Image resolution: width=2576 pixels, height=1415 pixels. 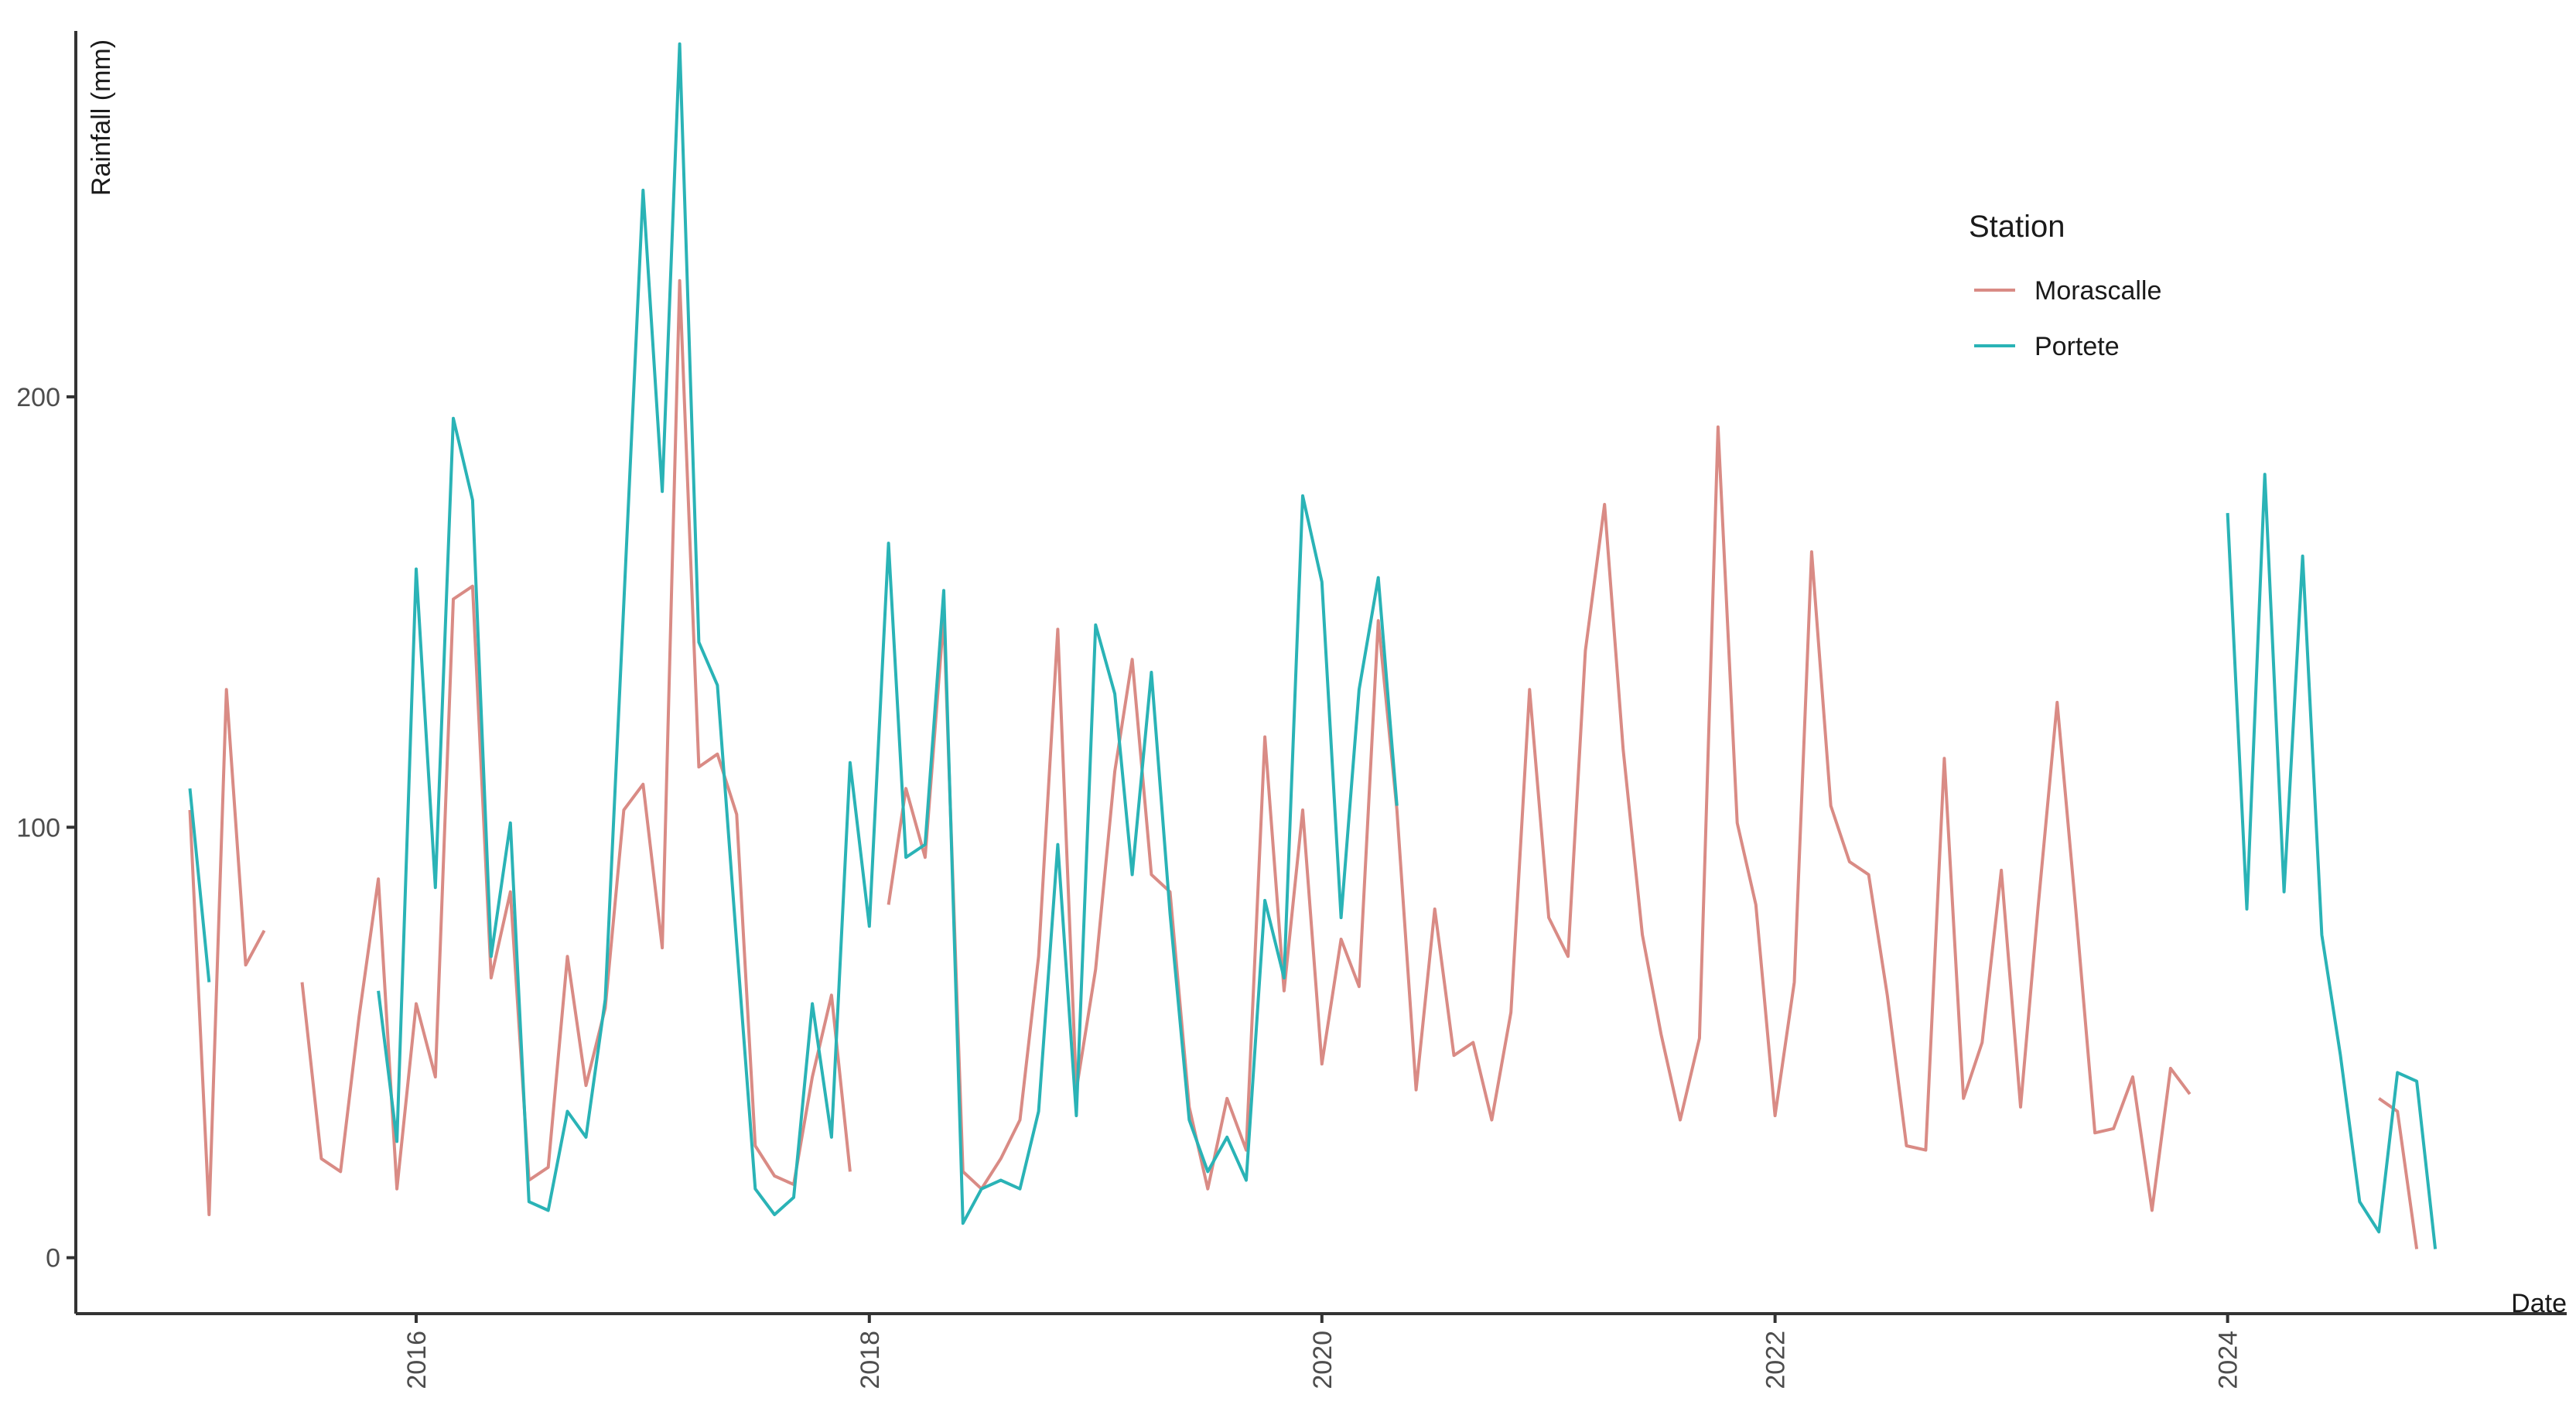 I want to click on legend-label-morascalle: Morascalle, so click(x=2097, y=291).